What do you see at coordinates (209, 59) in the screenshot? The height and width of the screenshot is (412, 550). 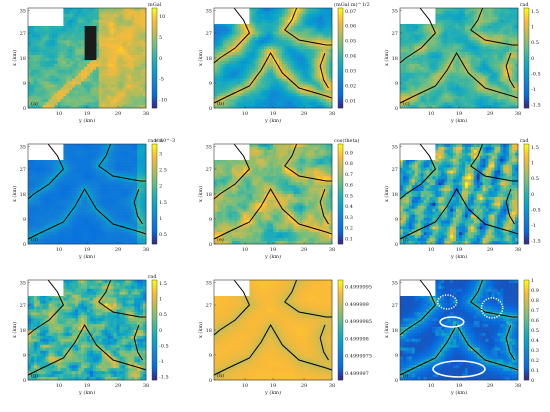 I see `y-tick-label: 18` at bounding box center [209, 59].